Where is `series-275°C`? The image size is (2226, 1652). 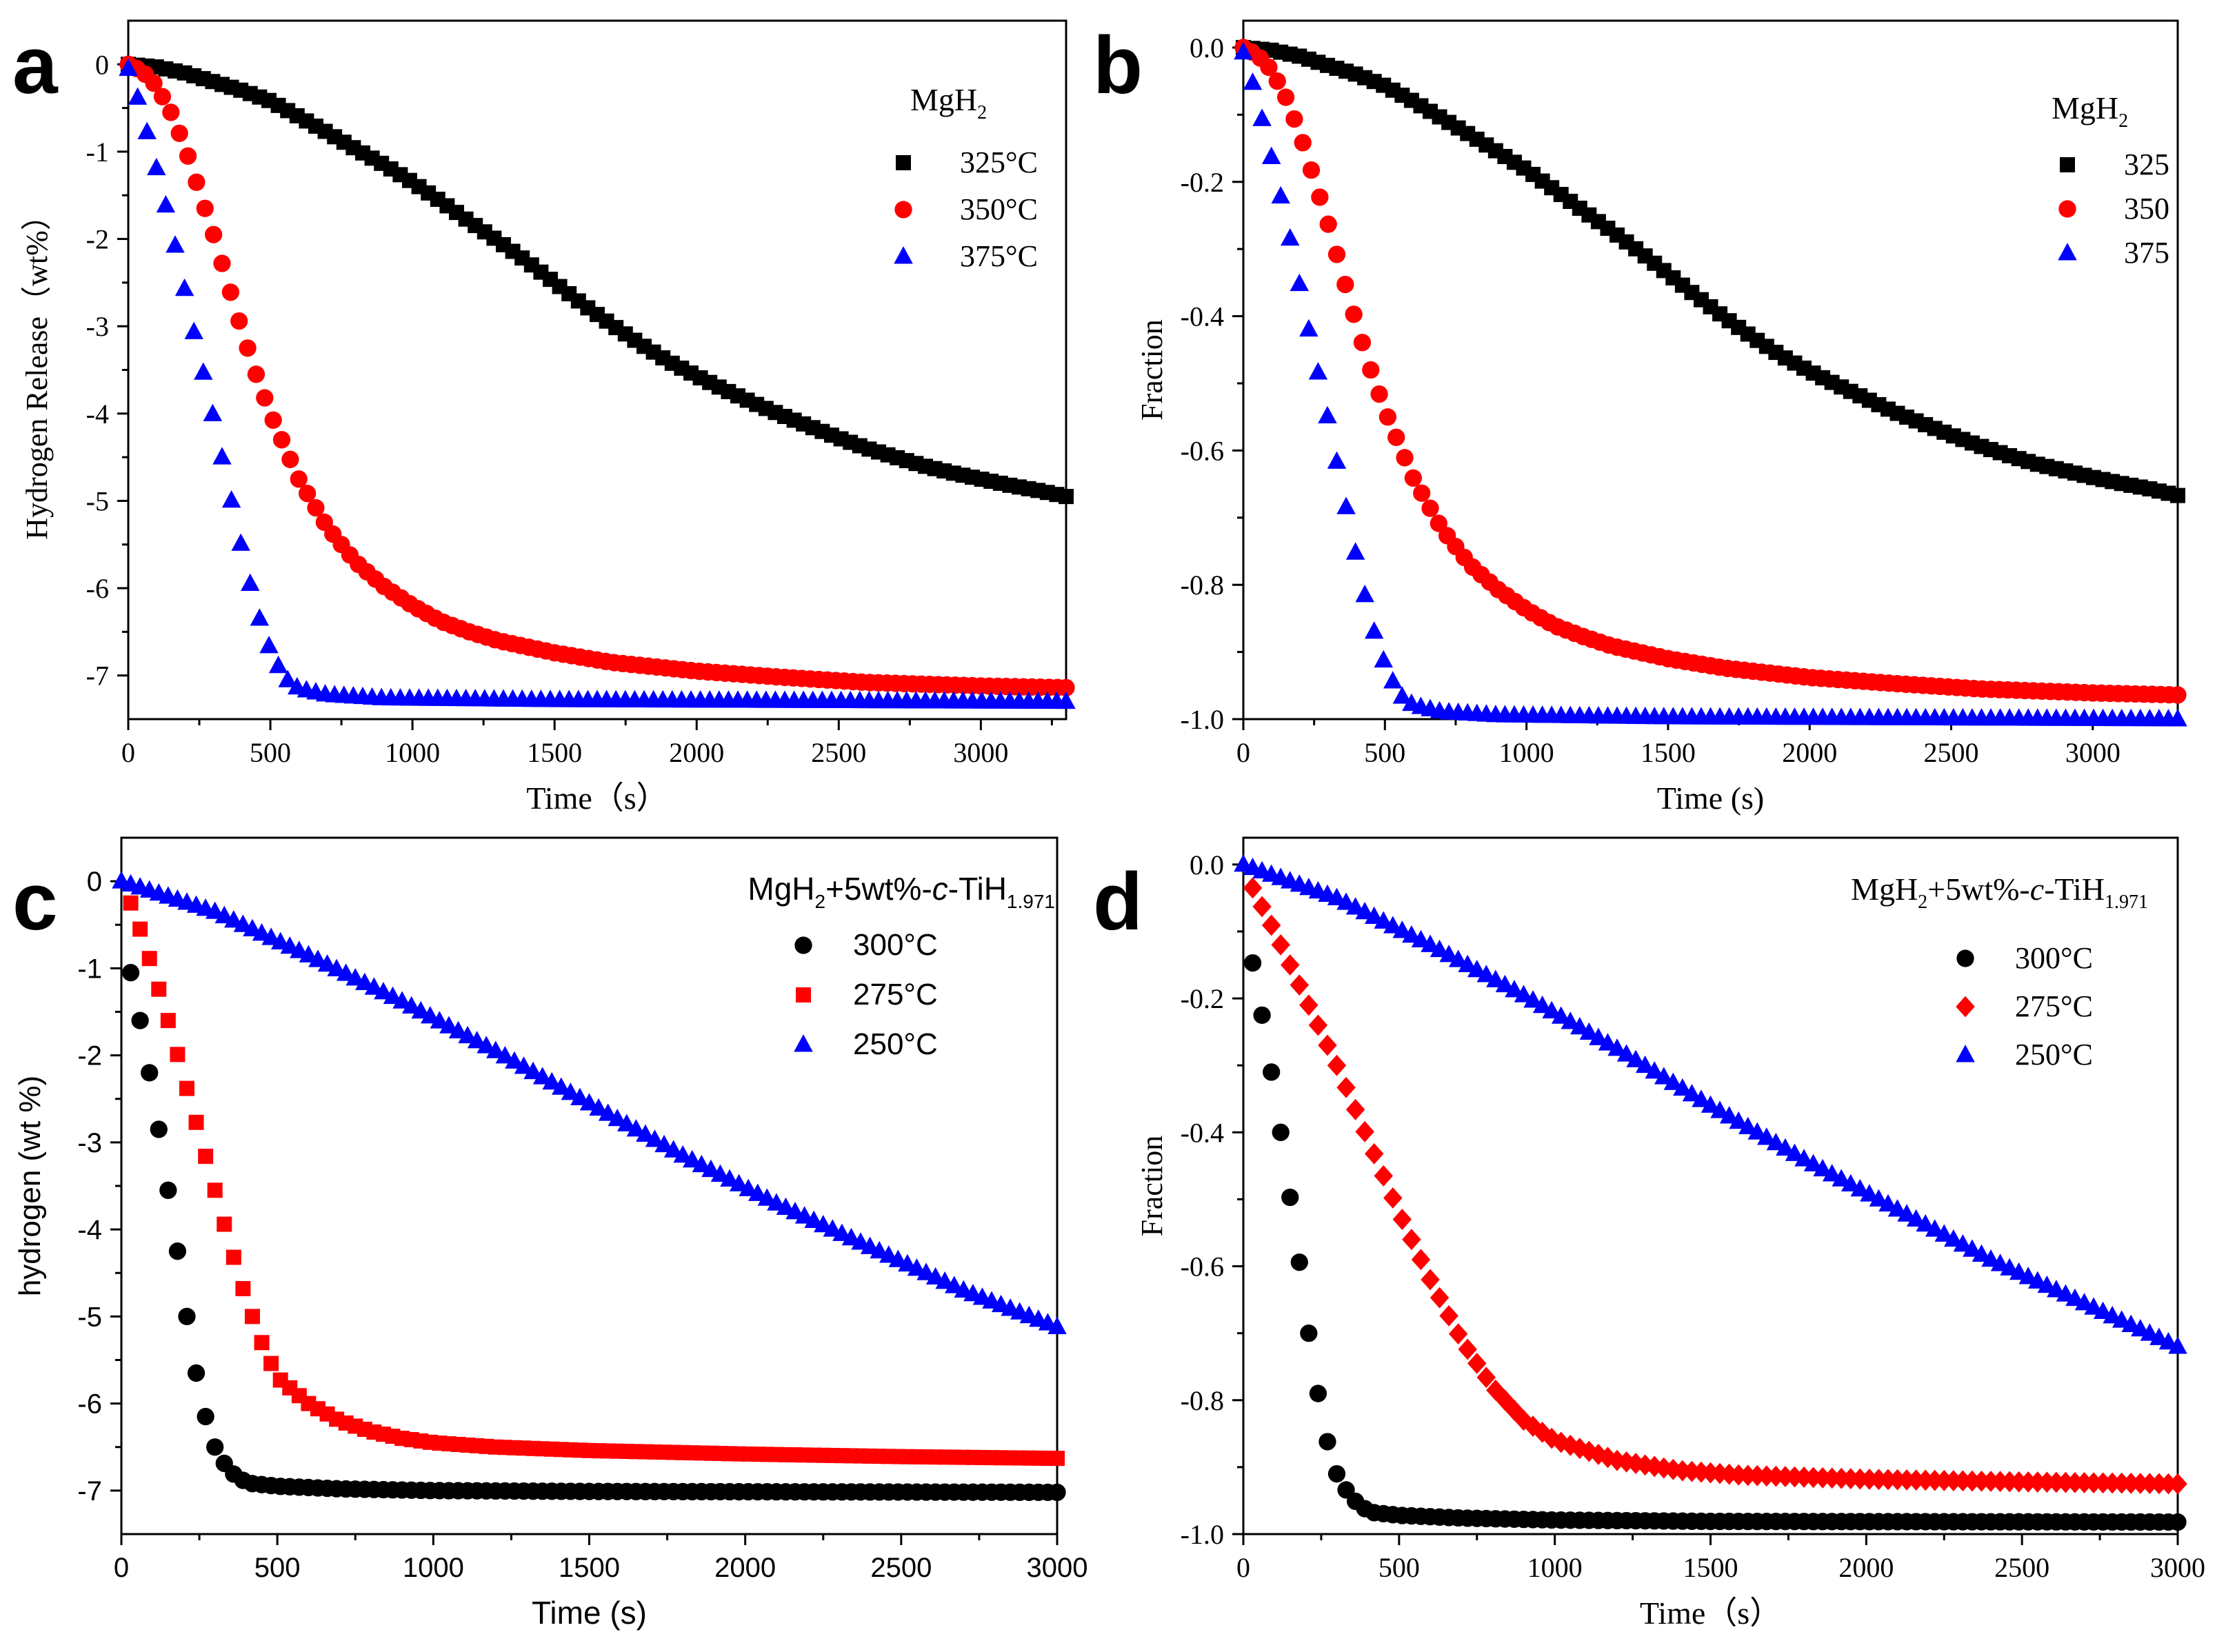
series-275°C is located at coordinates (594, 1181).